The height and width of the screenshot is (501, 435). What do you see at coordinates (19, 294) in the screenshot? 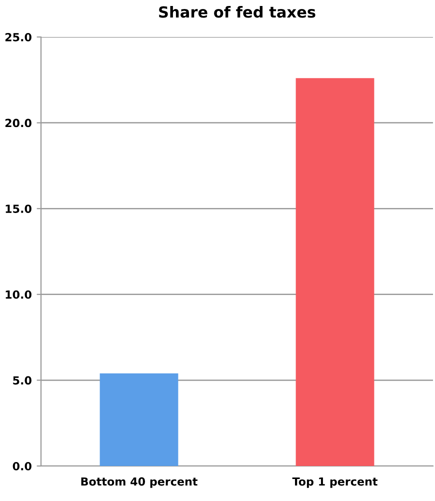
I see `y-tick-label: 10.0` at bounding box center [19, 294].